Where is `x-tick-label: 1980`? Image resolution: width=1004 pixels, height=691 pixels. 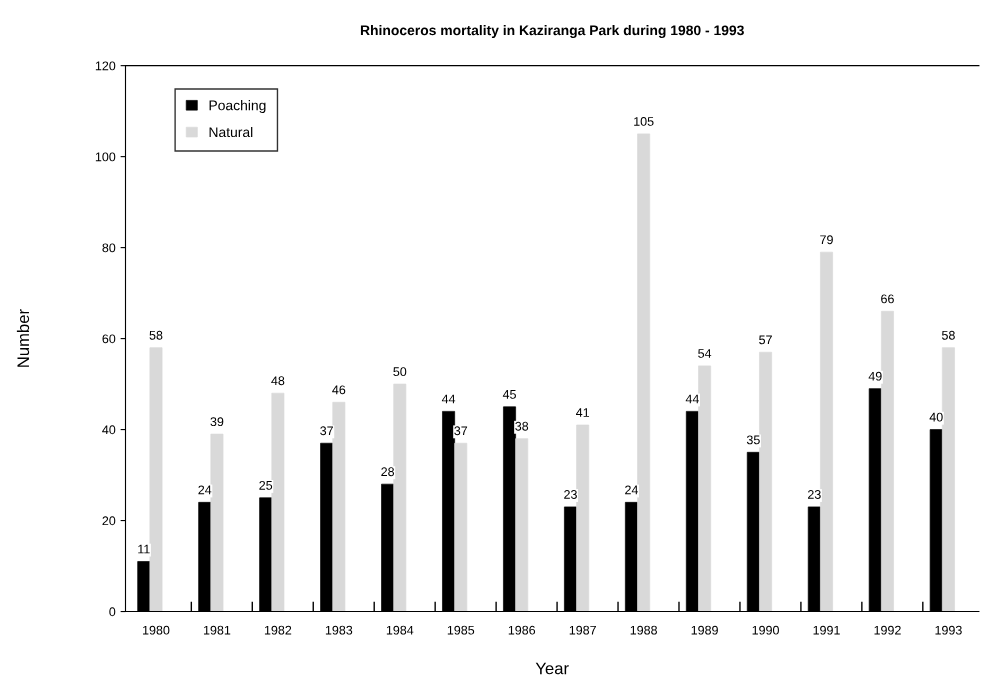 x-tick-label: 1980 is located at coordinates (156, 630).